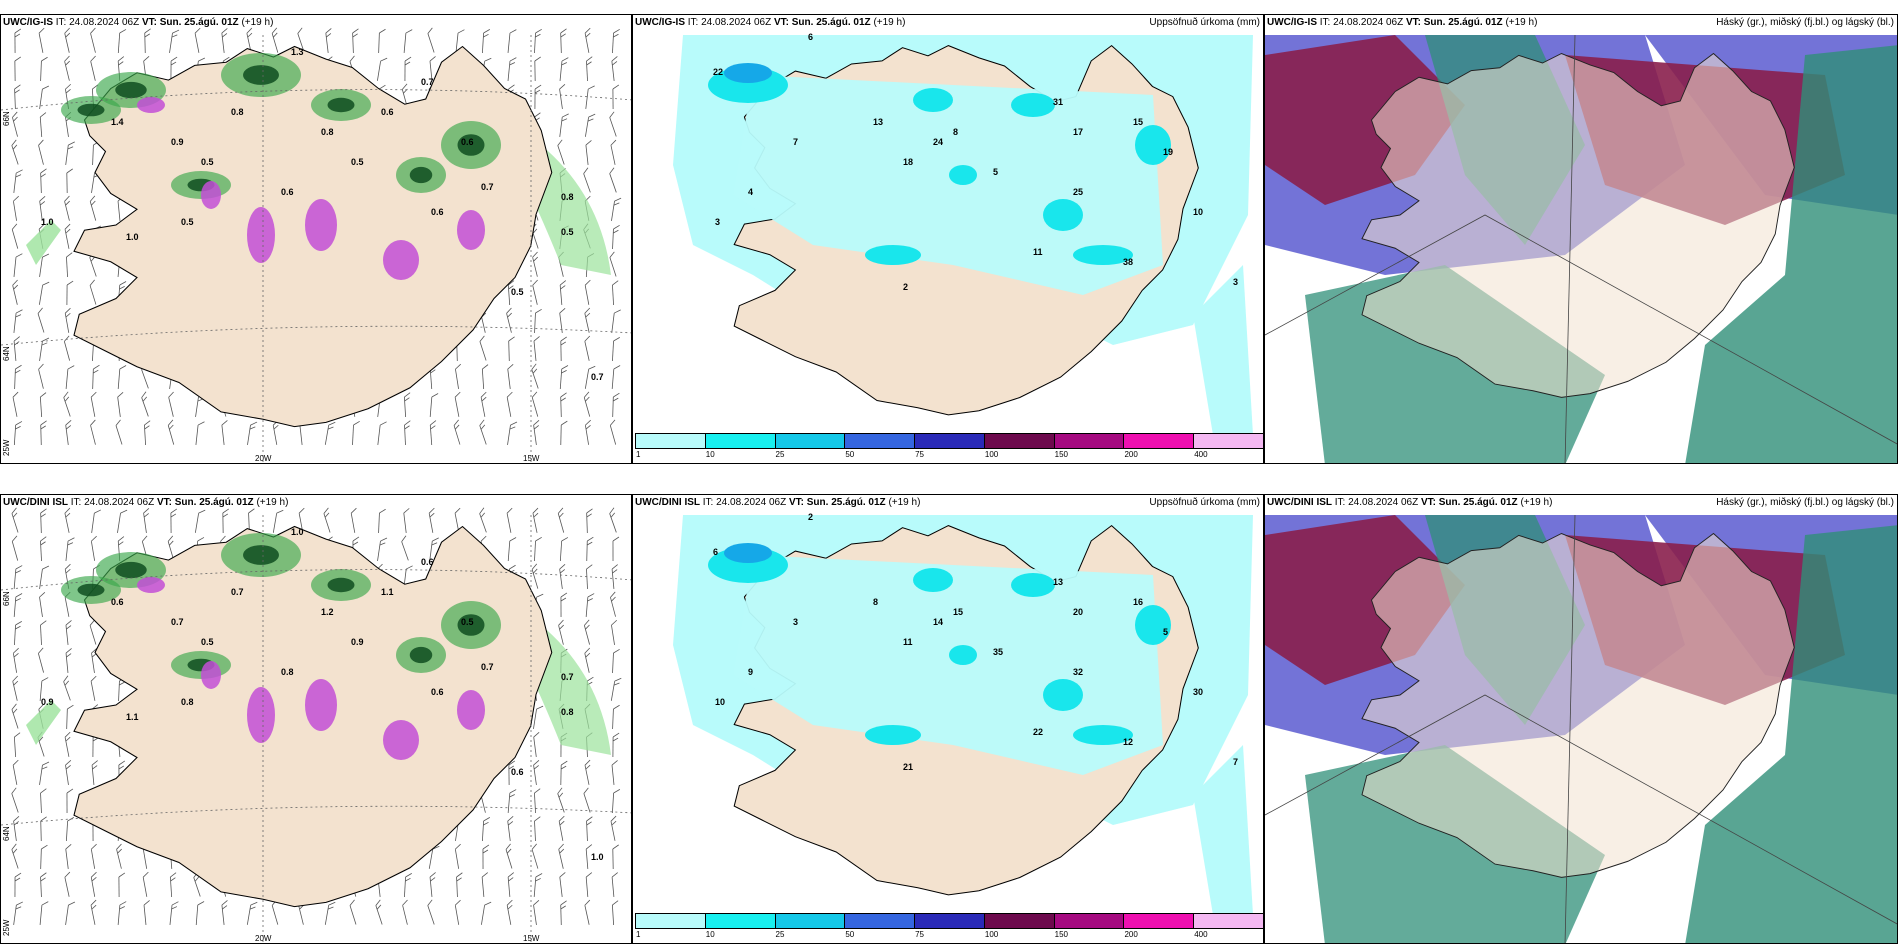  What do you see at coordinates (955, 132) in the screenshot?
I see `precip-value: 8` at bounding box center [955, 132].